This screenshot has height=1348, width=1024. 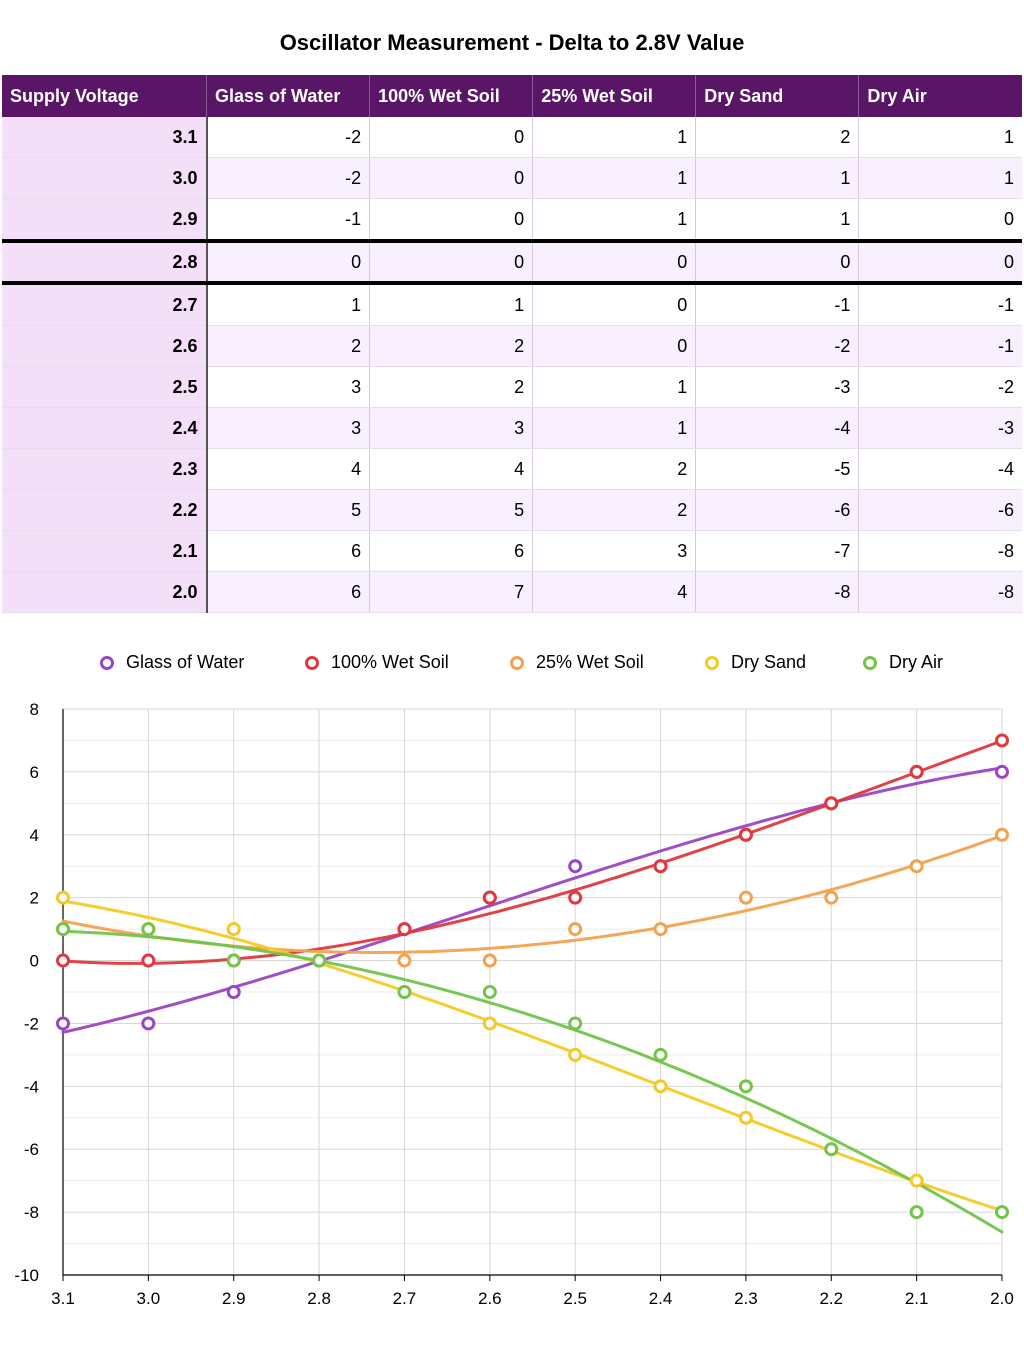 I want to click on header-dry-air: Dry Air, so click(x=940, y=96).